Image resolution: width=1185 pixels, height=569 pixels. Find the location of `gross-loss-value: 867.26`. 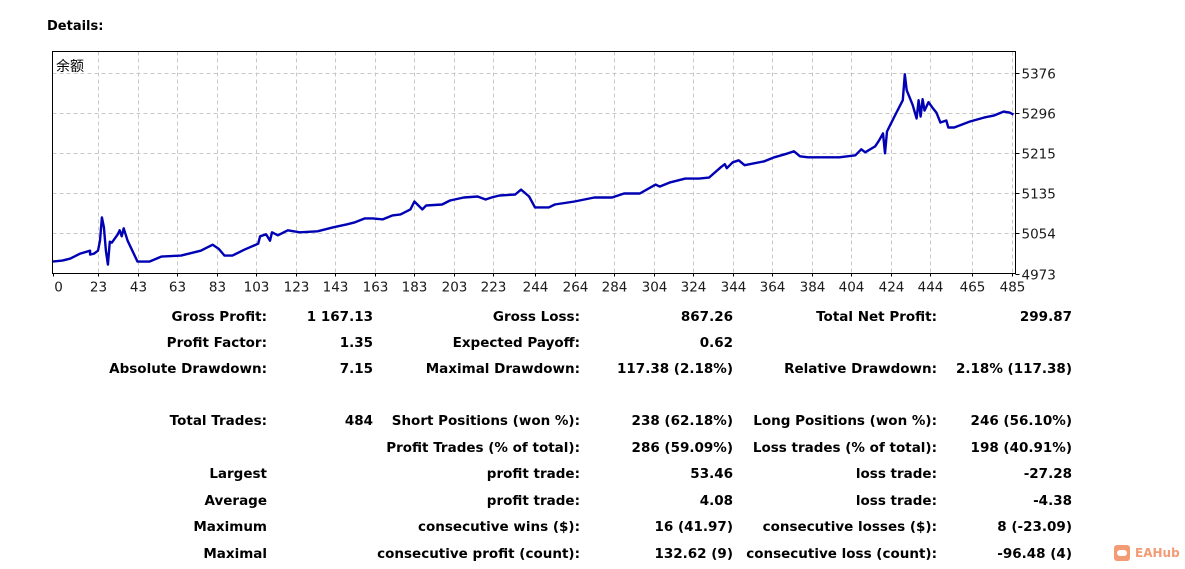

gross-loss-value: 867.26 is located at coordinates (706, 317).